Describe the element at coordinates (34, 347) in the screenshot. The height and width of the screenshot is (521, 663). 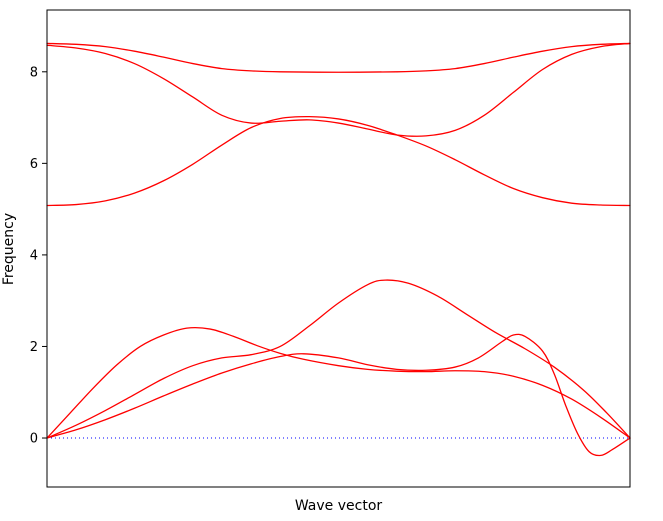
I see `y-tick-label: 2` at that location.